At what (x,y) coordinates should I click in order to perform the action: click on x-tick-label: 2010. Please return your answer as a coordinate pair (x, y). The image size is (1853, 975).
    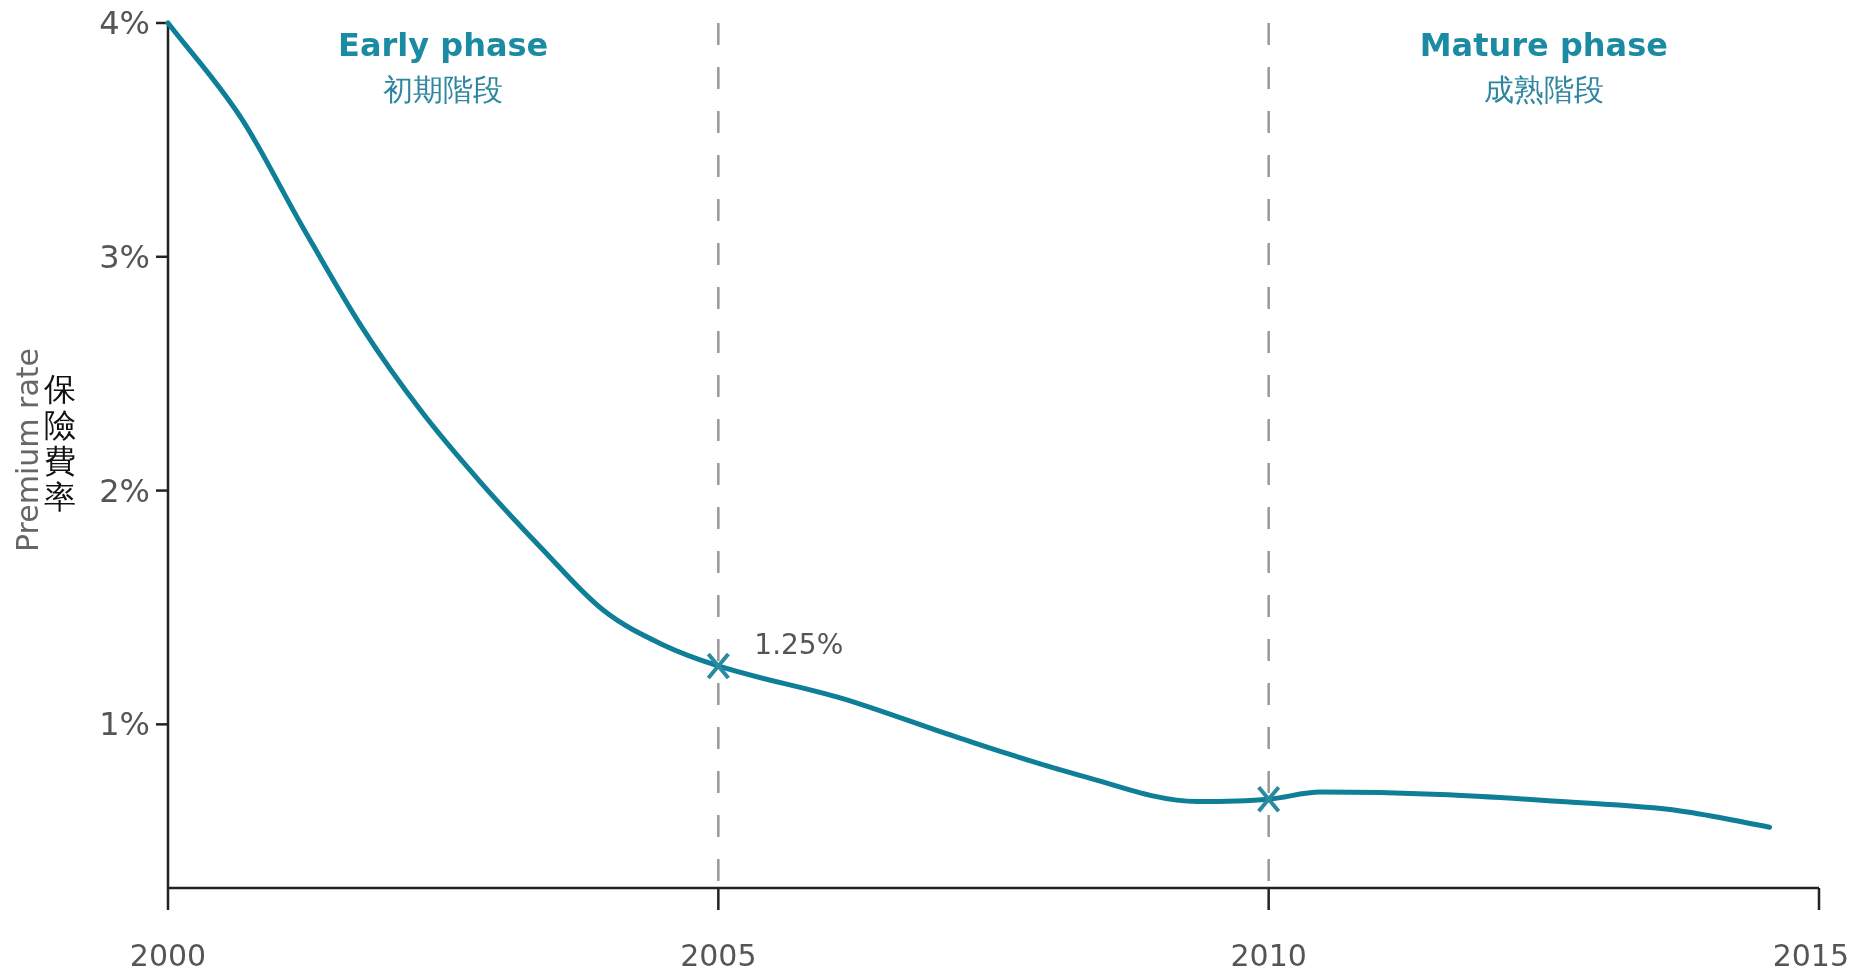
    Looking at the image, I should click on (1268, 955).